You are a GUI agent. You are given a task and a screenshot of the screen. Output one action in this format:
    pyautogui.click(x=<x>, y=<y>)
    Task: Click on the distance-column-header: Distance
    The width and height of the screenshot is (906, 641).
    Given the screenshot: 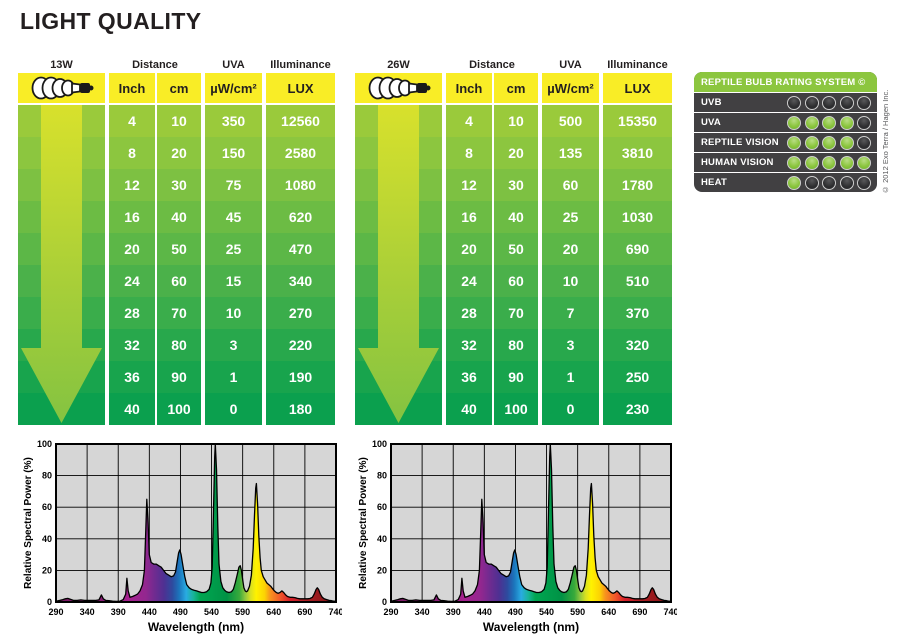 What is the action you would take?
    pyautogui.click(x=492, y=65)
    